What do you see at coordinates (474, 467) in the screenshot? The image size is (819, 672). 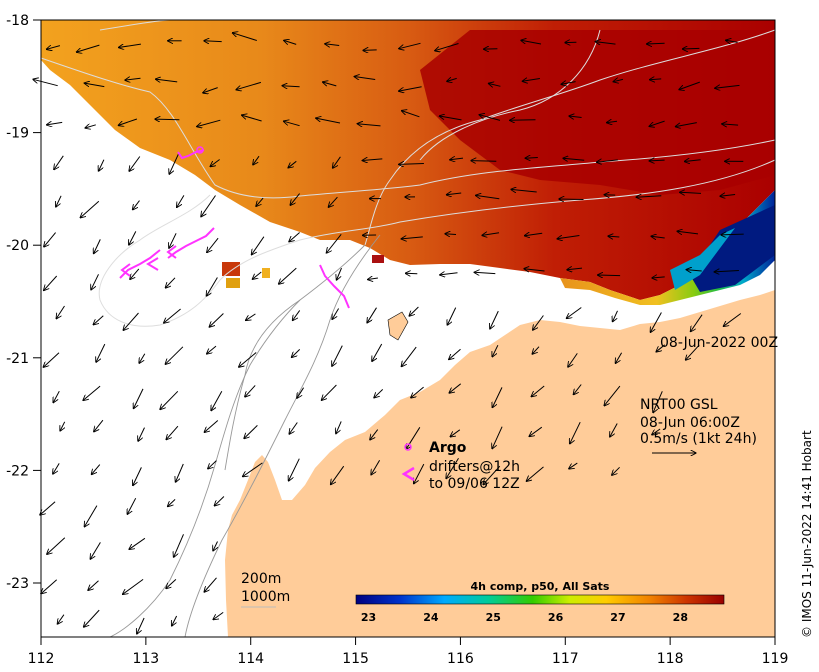 I see `legend-drifters: drifters@12h` at bounding box center [474, 467].